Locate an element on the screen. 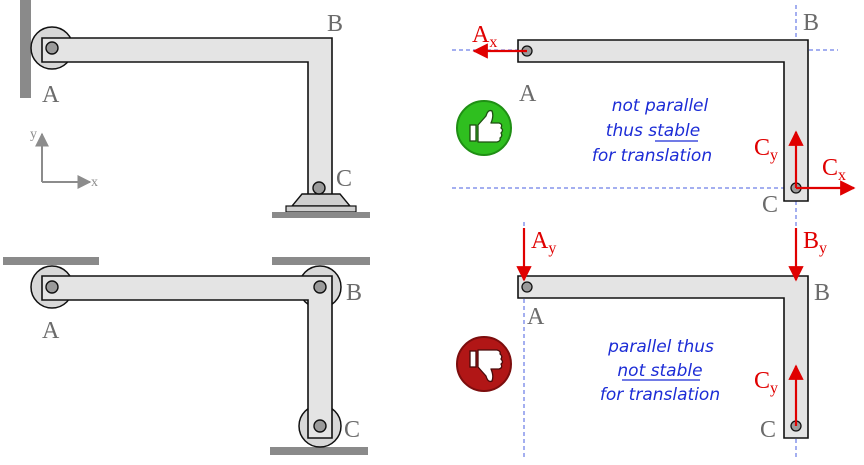 The height and width of the screenshot is (465, 864). force-label-by: By is located at coordinates (815, 242).